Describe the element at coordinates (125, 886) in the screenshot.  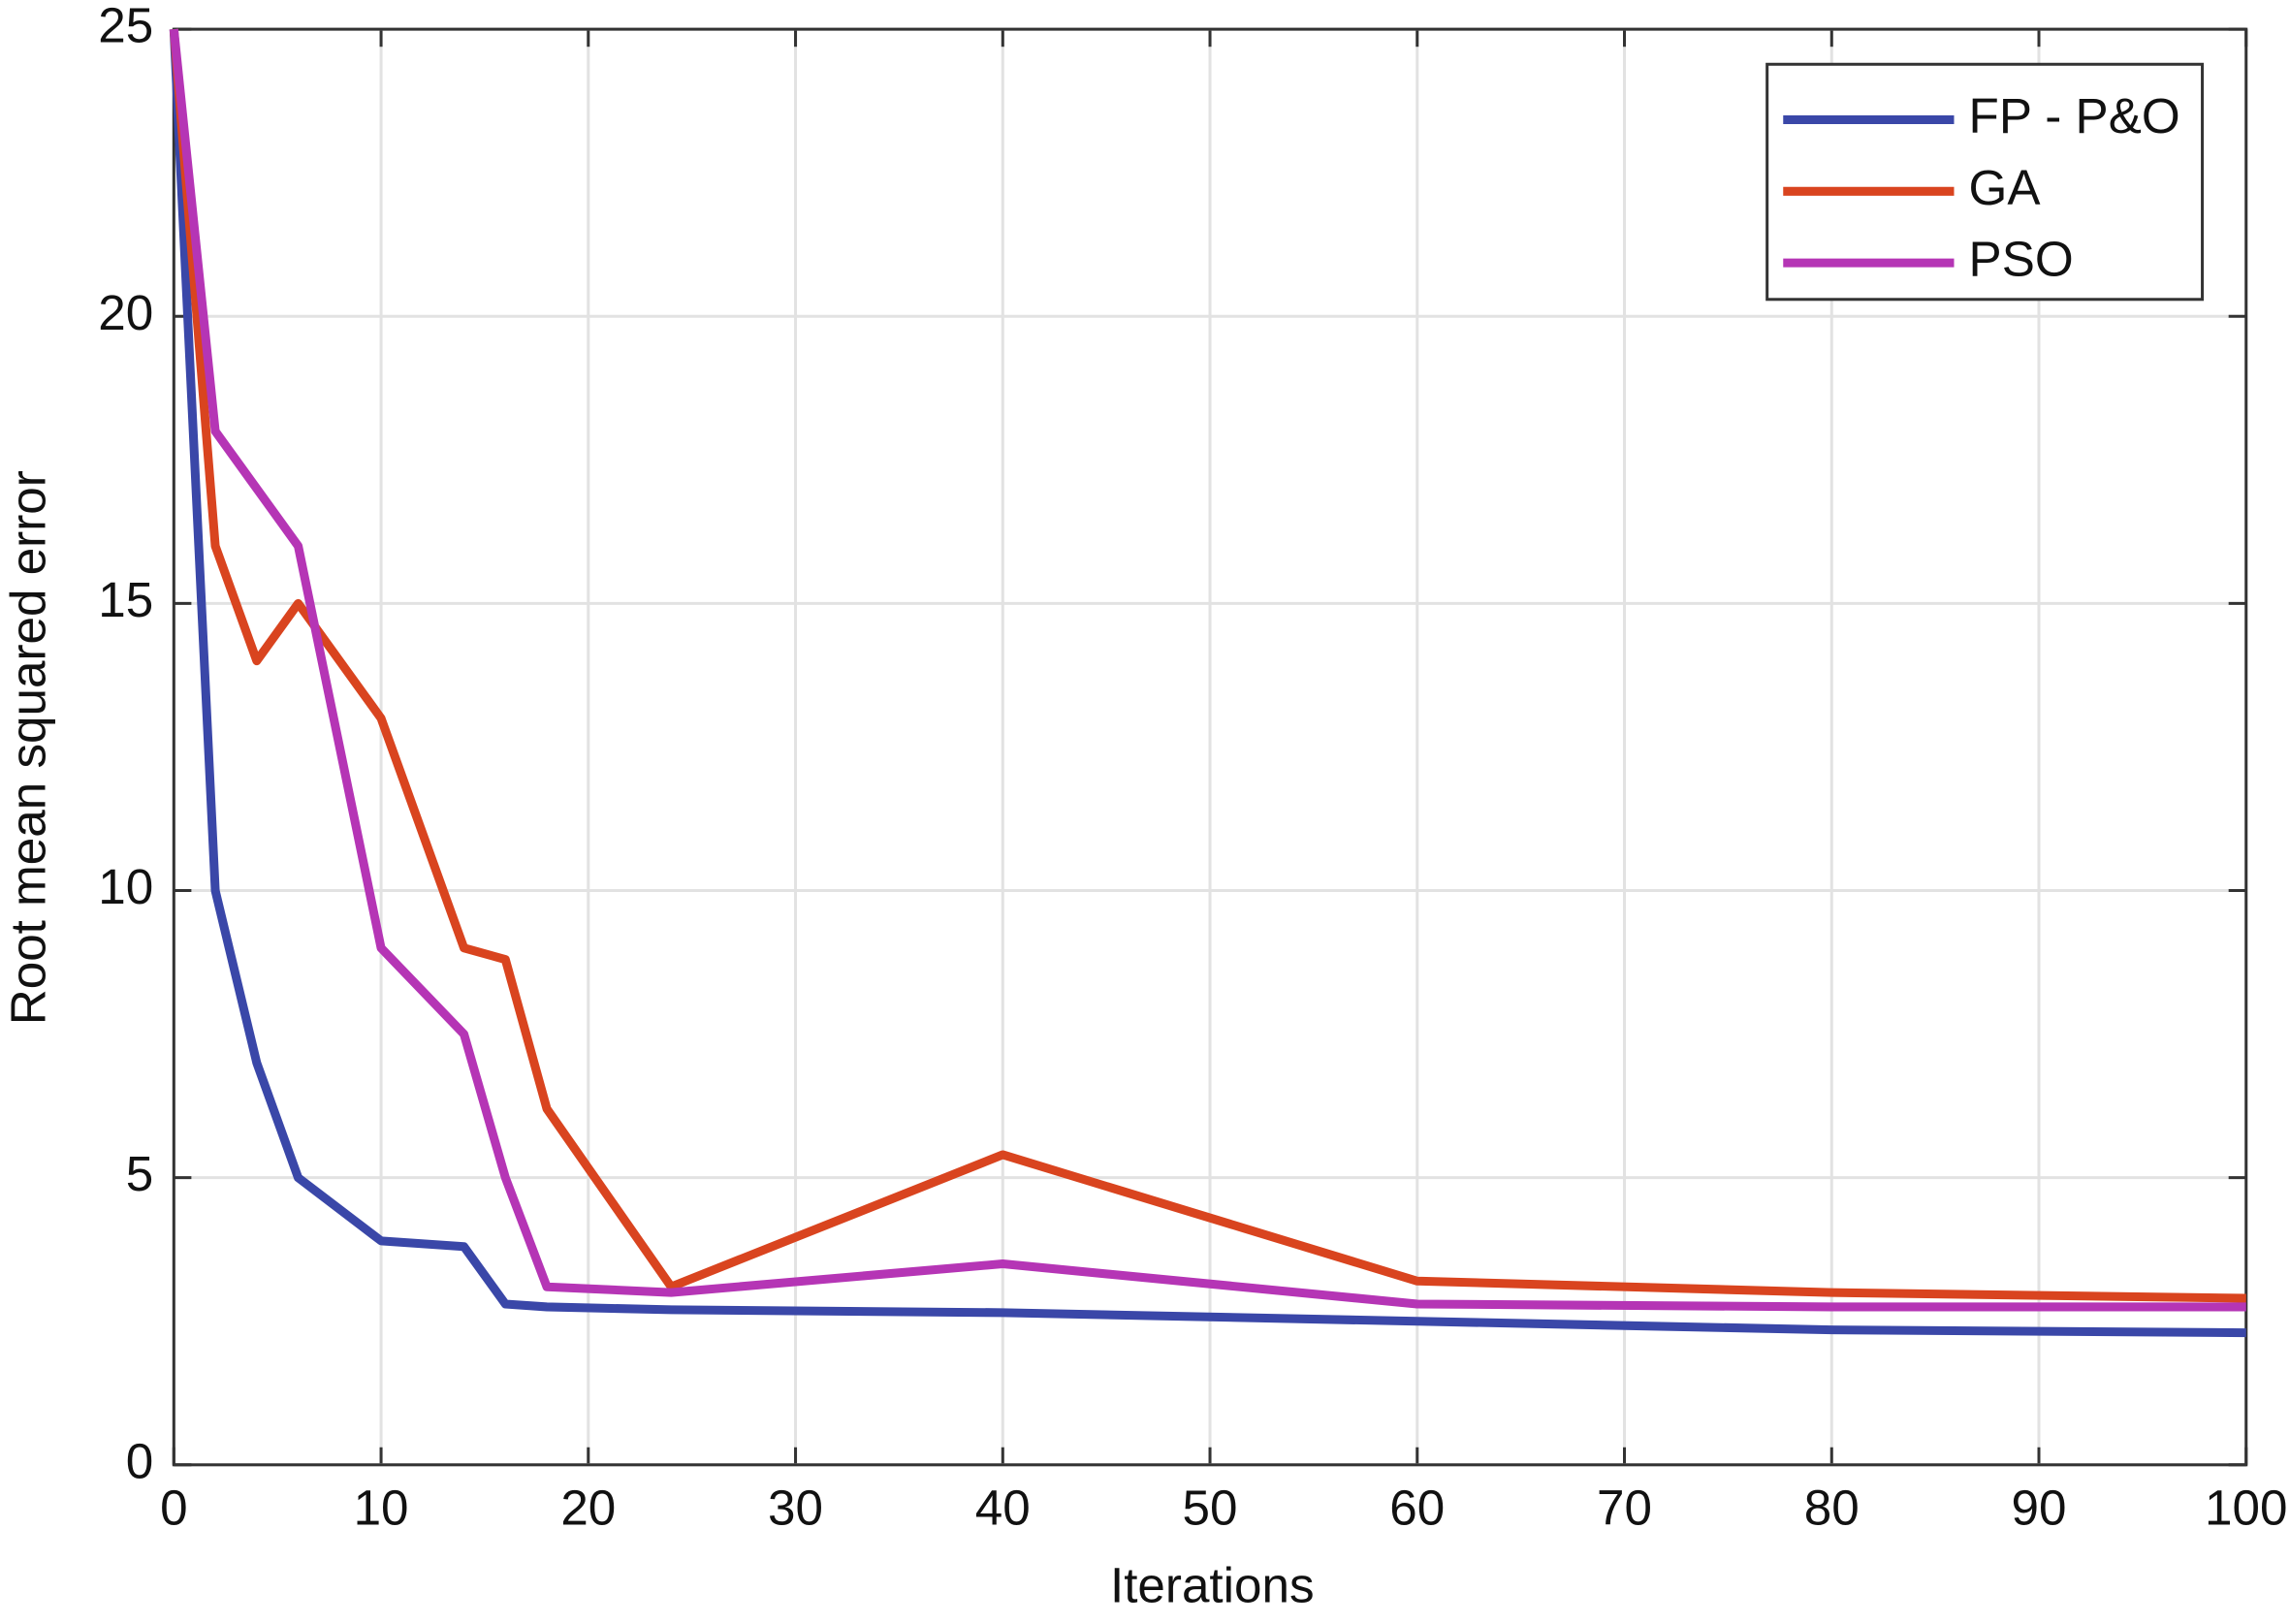
I see `y-tick-label: 10` at that location.